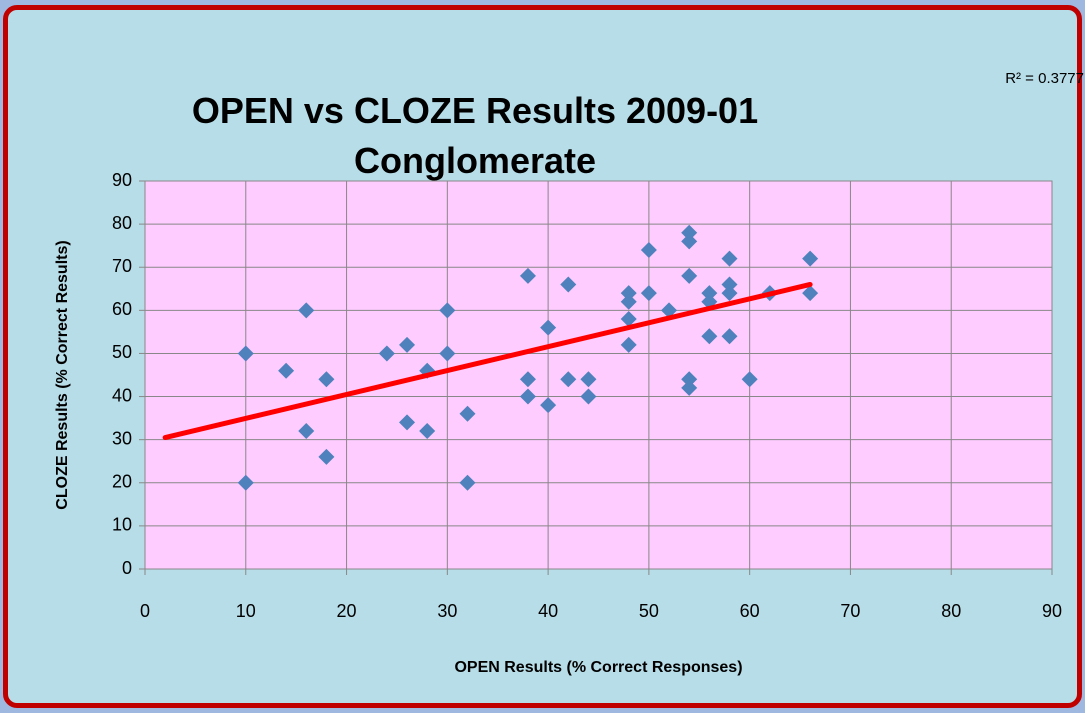 The image size is (1085, 713). I want to click on y-tick-label: 10, so click(122, 525).